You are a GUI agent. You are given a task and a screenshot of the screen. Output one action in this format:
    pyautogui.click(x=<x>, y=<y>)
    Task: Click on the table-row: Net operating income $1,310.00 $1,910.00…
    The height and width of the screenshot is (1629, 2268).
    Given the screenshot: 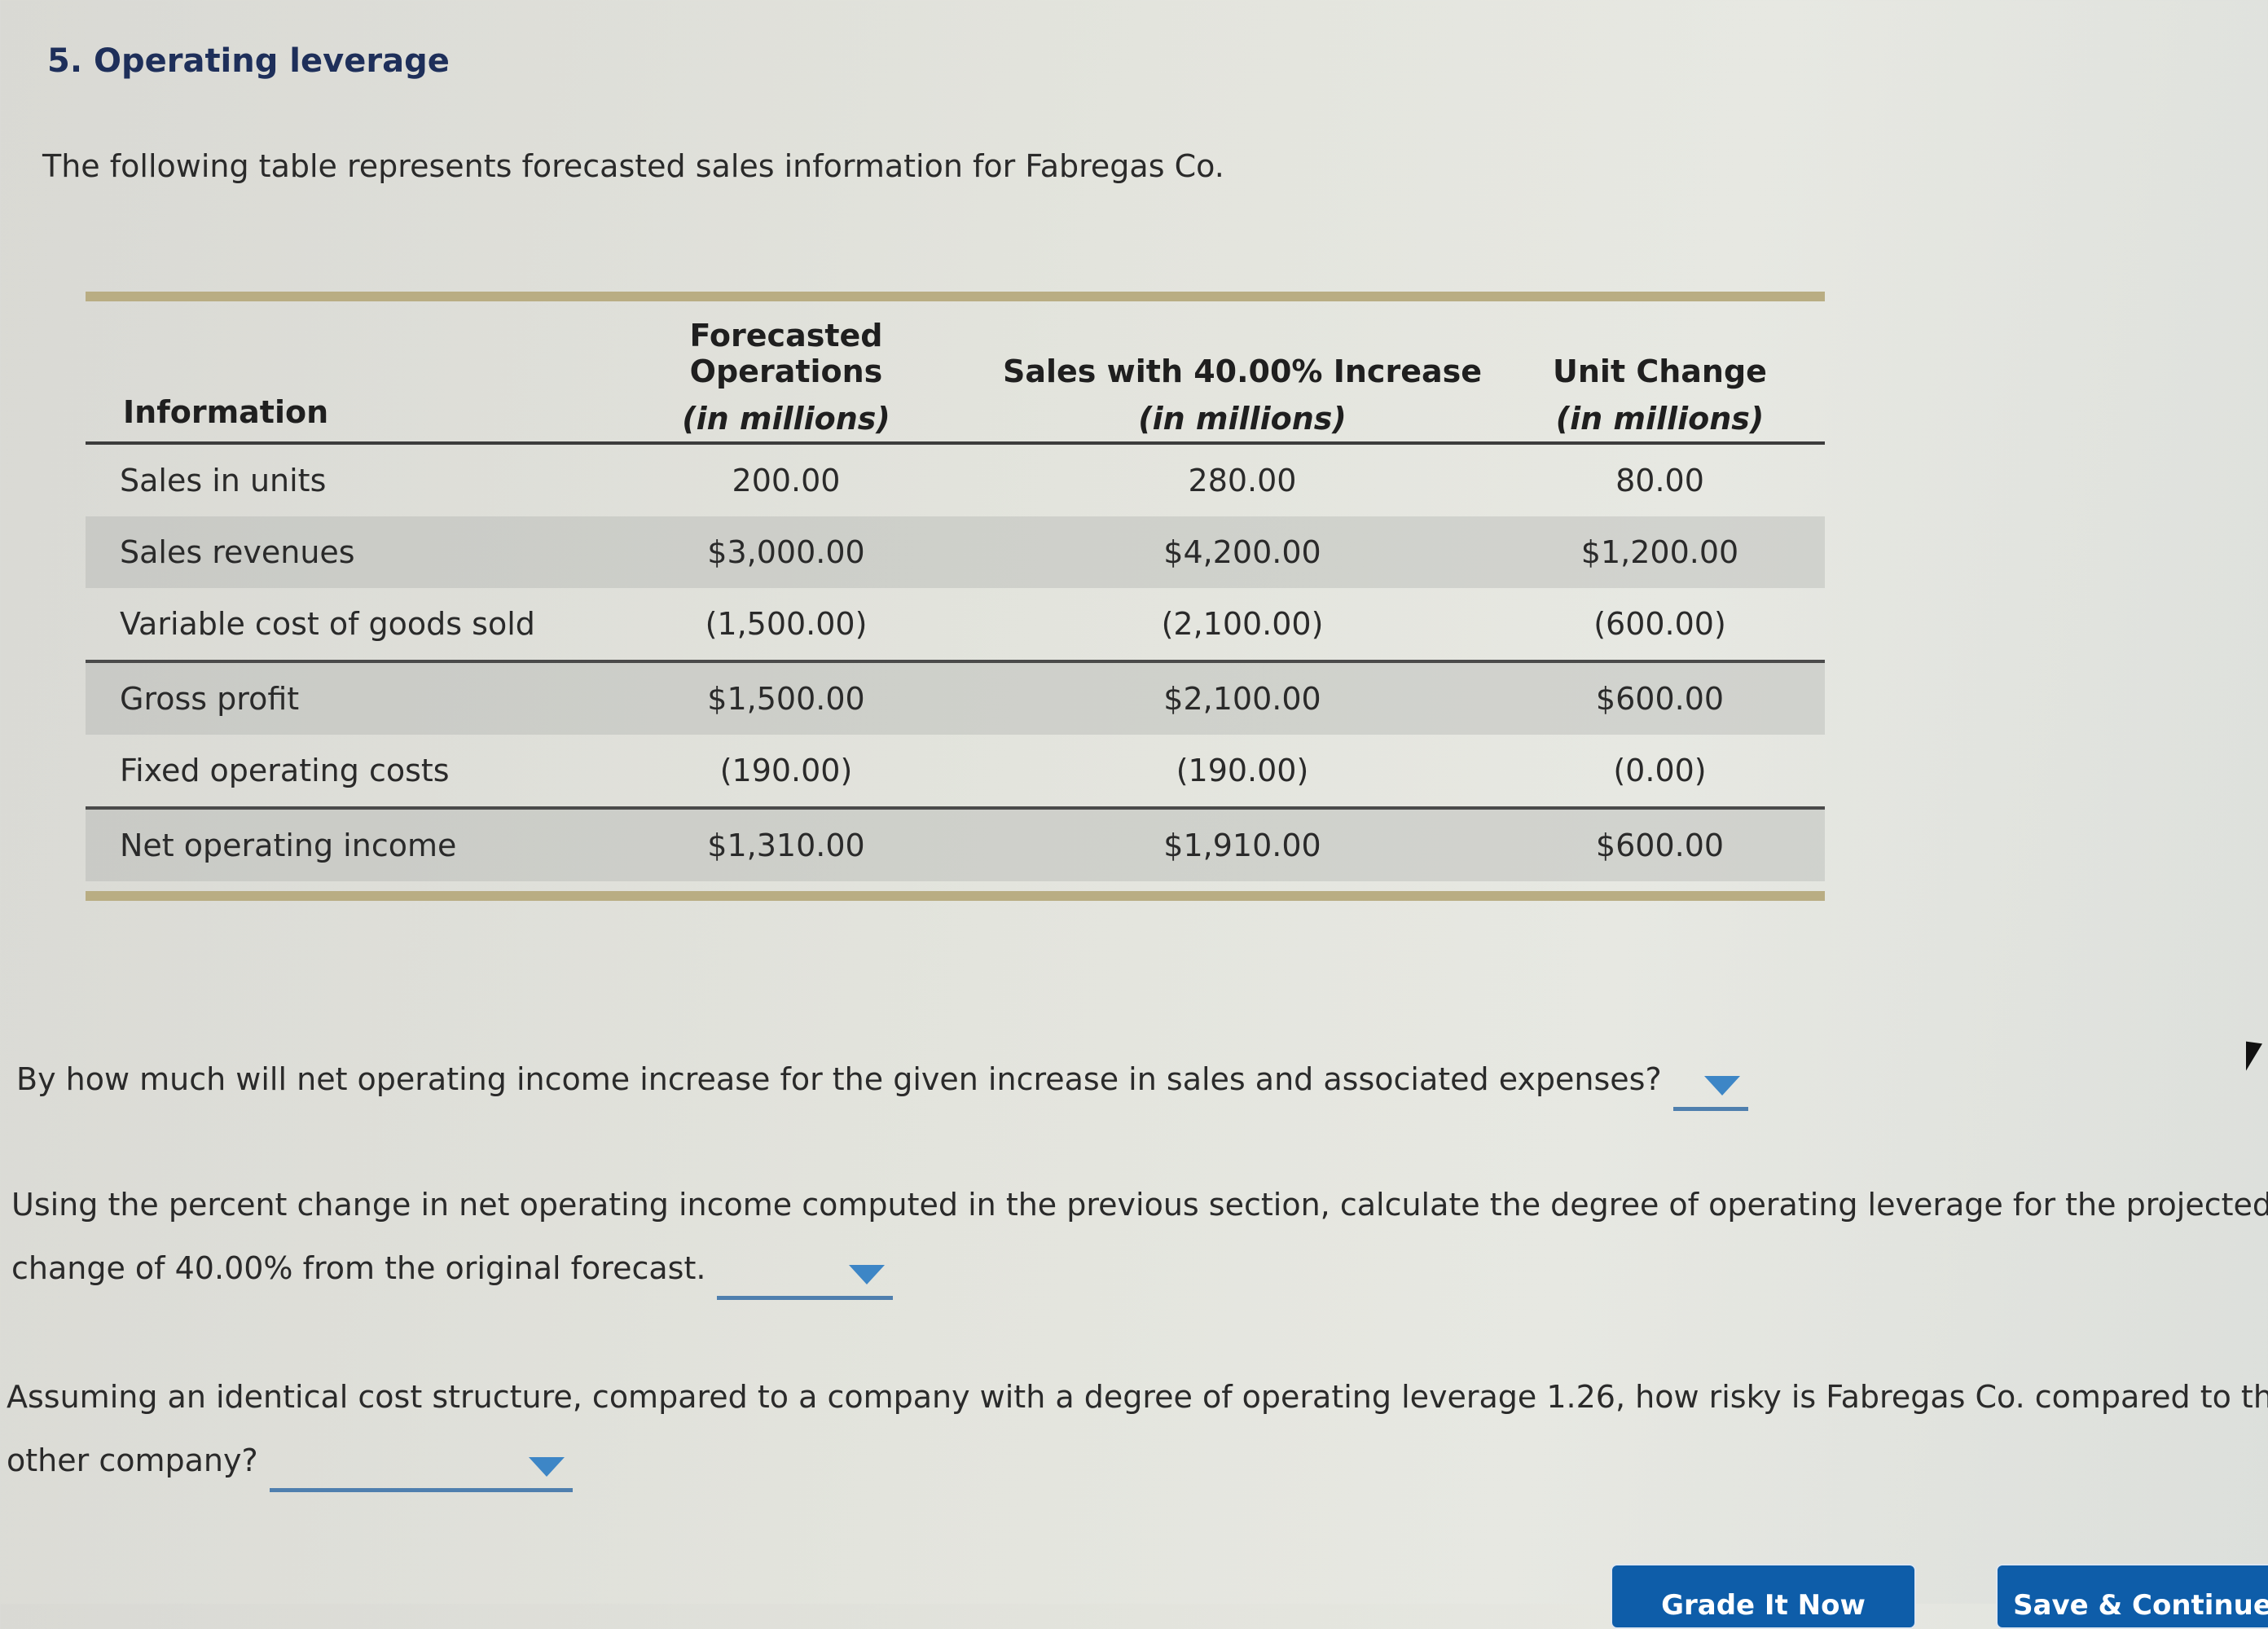 What is the action you would take?
    pyautogui.click(x=956, y=843)
    